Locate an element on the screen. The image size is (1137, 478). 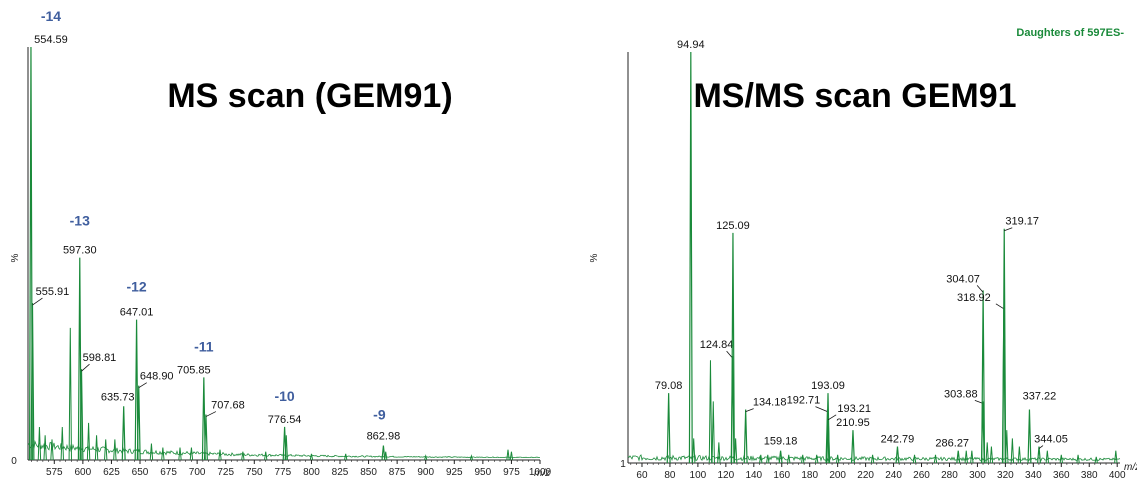
ms-y-origin-label: 0 is located at coordinates (14, 461).